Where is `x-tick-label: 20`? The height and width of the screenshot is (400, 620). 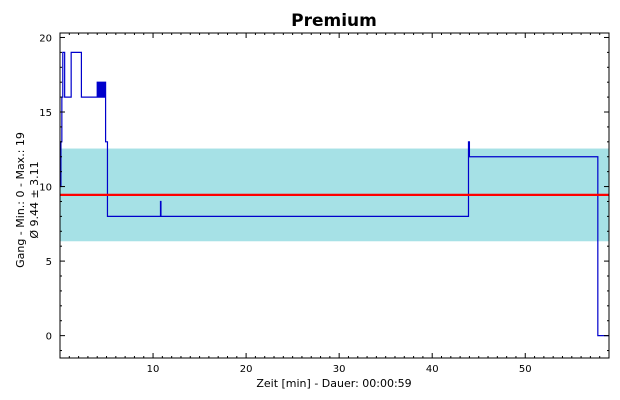 x-tick-label: 20 is located at coordinates (246, 369).